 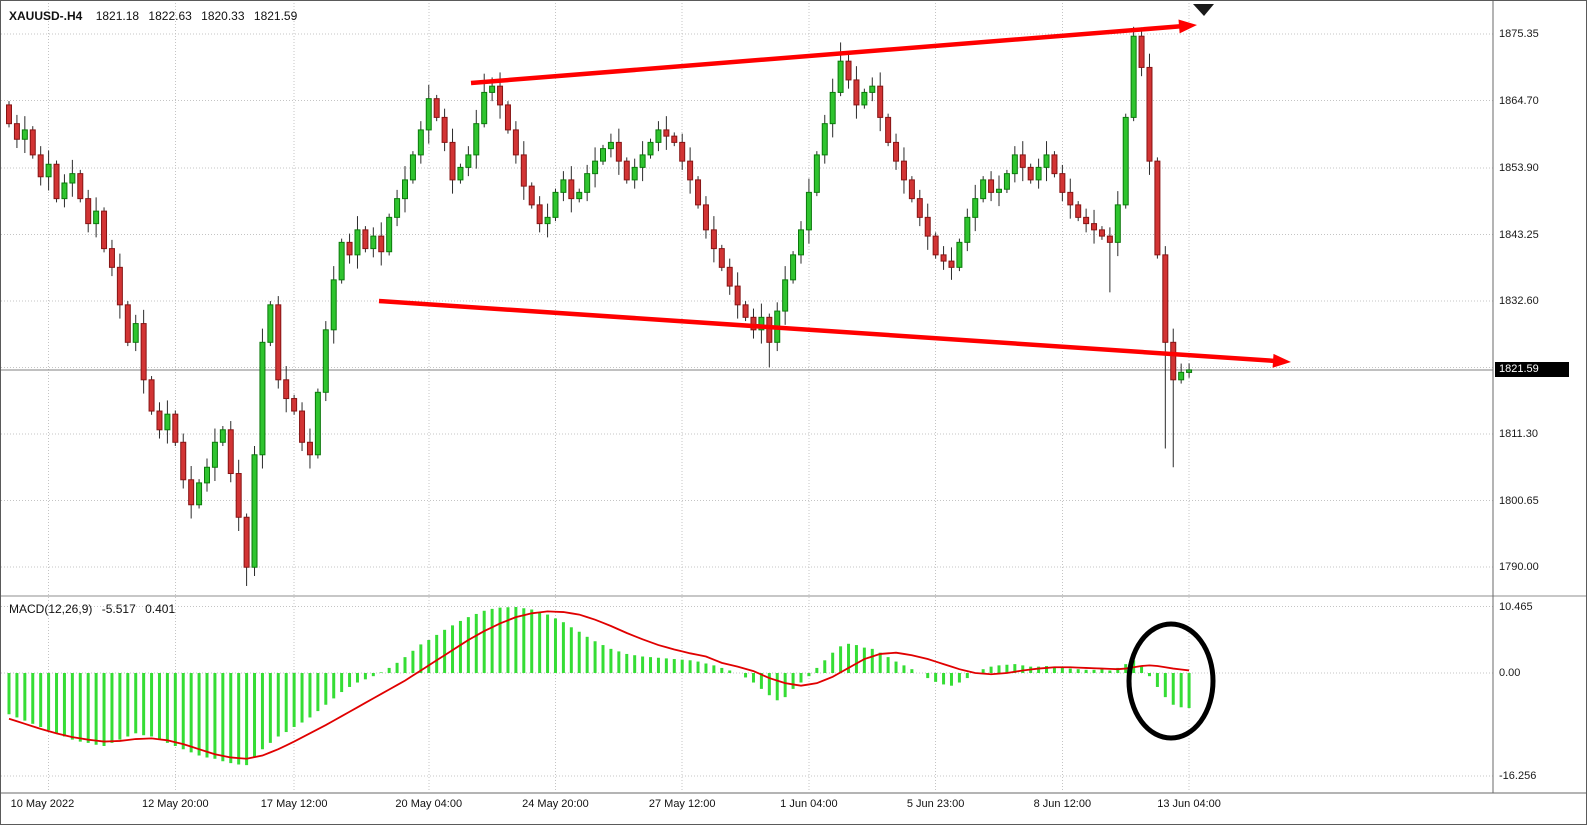 I want to click on price-axis-label: 1811.30, so click(x=1518, y=434).